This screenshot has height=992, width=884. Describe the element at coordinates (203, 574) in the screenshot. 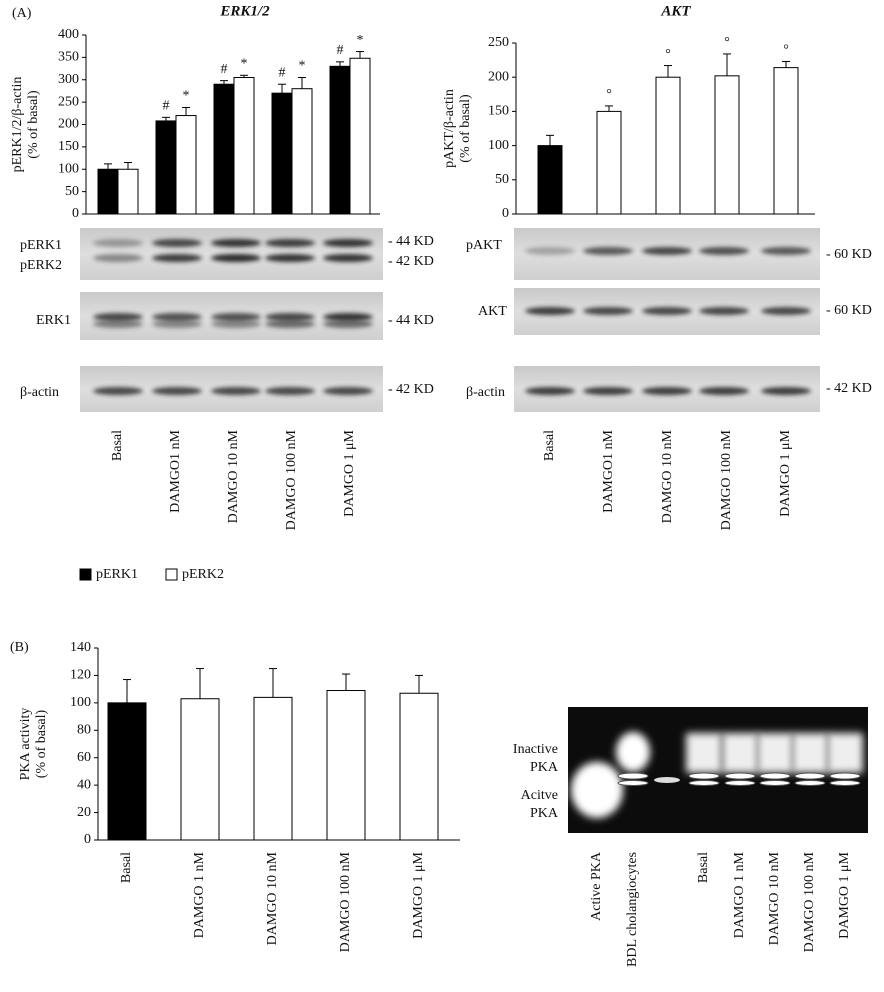

I see `legend-label: pERK2` at that location.